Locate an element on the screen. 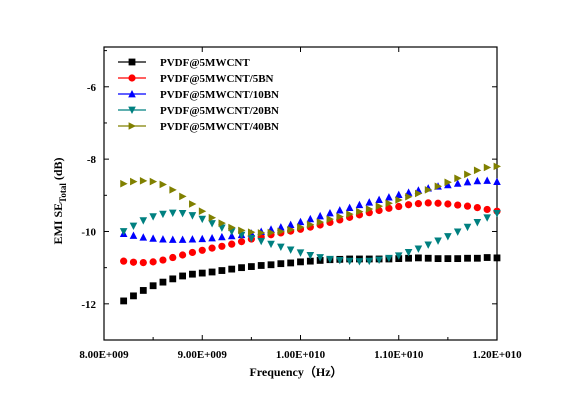 This screenshot has height=409, width=578. legend-marker is located at coordinates (132, 62).